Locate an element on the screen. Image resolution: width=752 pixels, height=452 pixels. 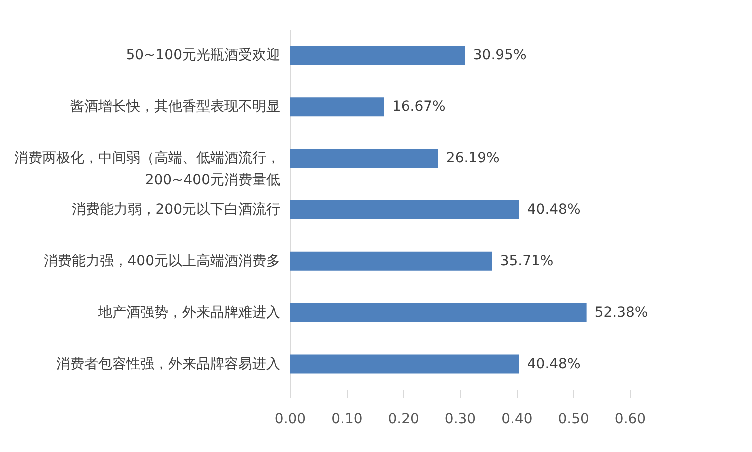
y-tick-label: 消费者包容性强，外来品牌容易进入 is located at coordinates (168, 364).